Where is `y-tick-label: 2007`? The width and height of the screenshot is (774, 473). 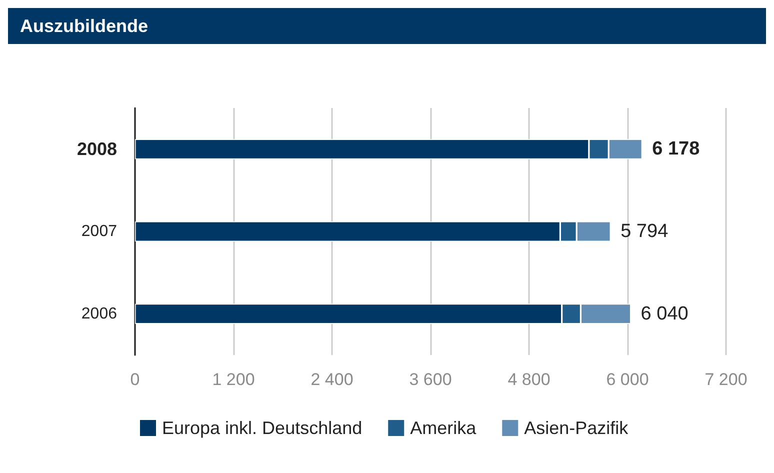 y-tick-label: 2007 is located at coordinates (99, 231).